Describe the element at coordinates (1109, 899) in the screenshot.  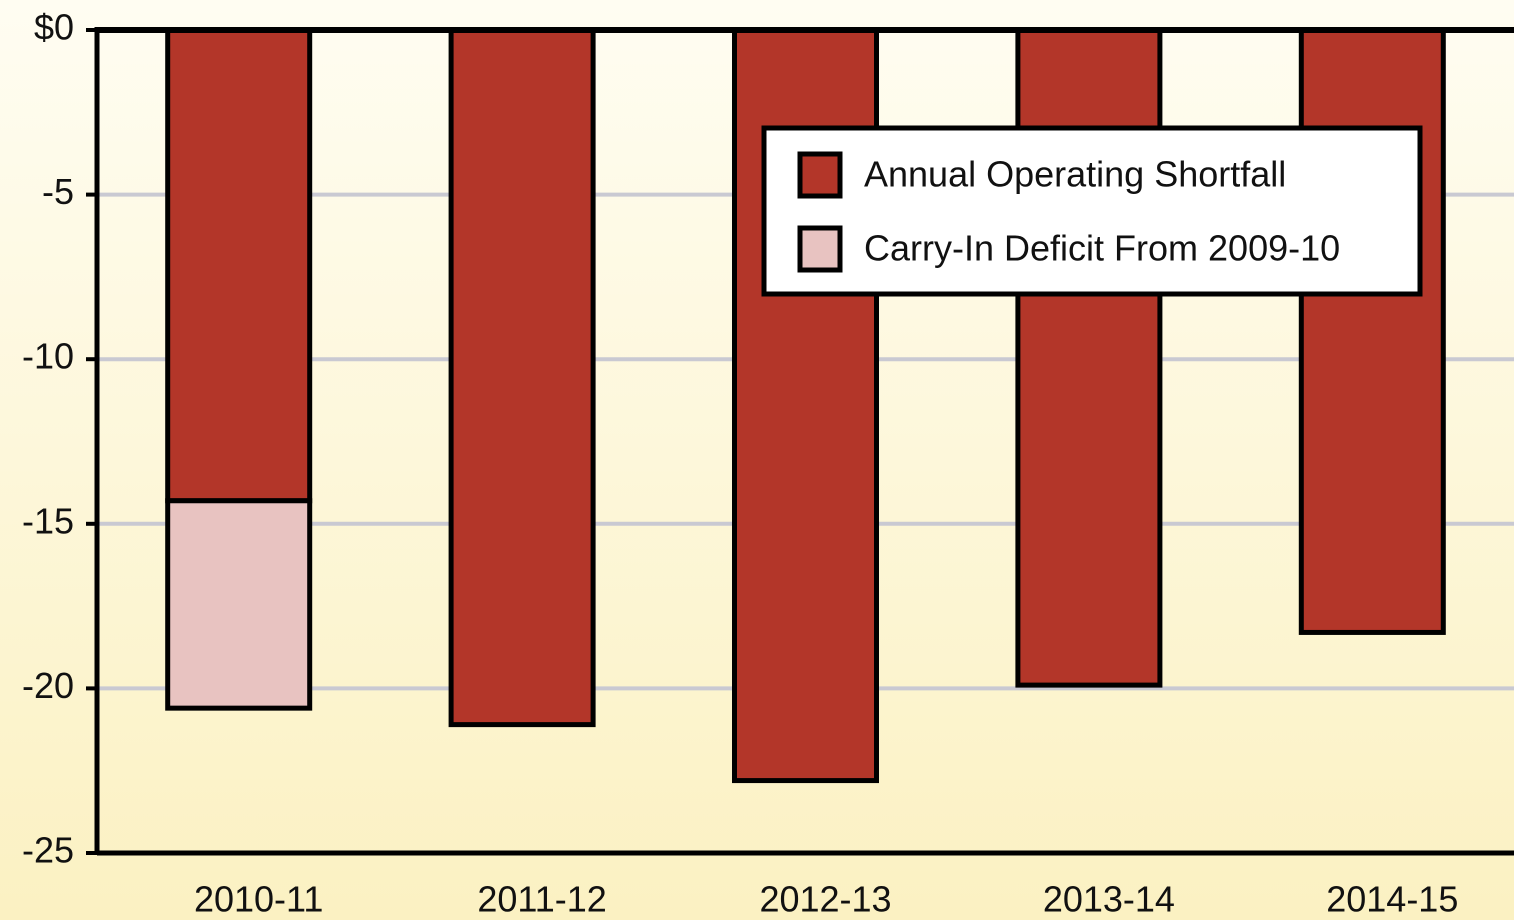
I see `x-tick-label: 2013-14` at that location.